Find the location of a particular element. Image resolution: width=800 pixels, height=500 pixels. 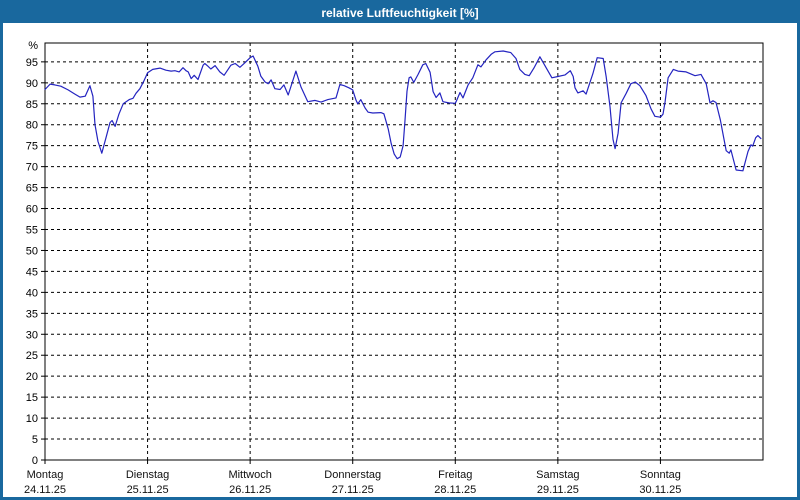

svg-text: 20 is located at coordinates (32, 377).